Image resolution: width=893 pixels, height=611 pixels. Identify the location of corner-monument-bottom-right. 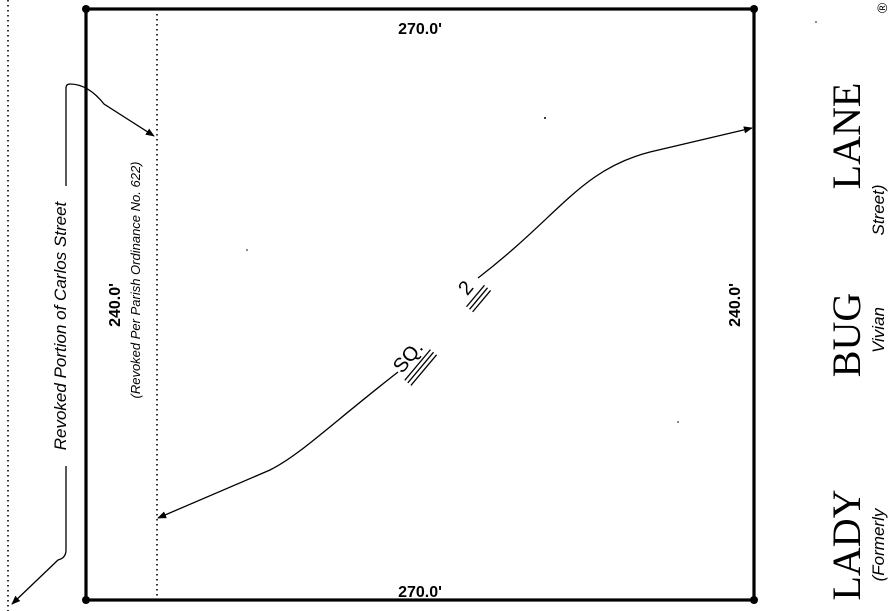
(754, 600).